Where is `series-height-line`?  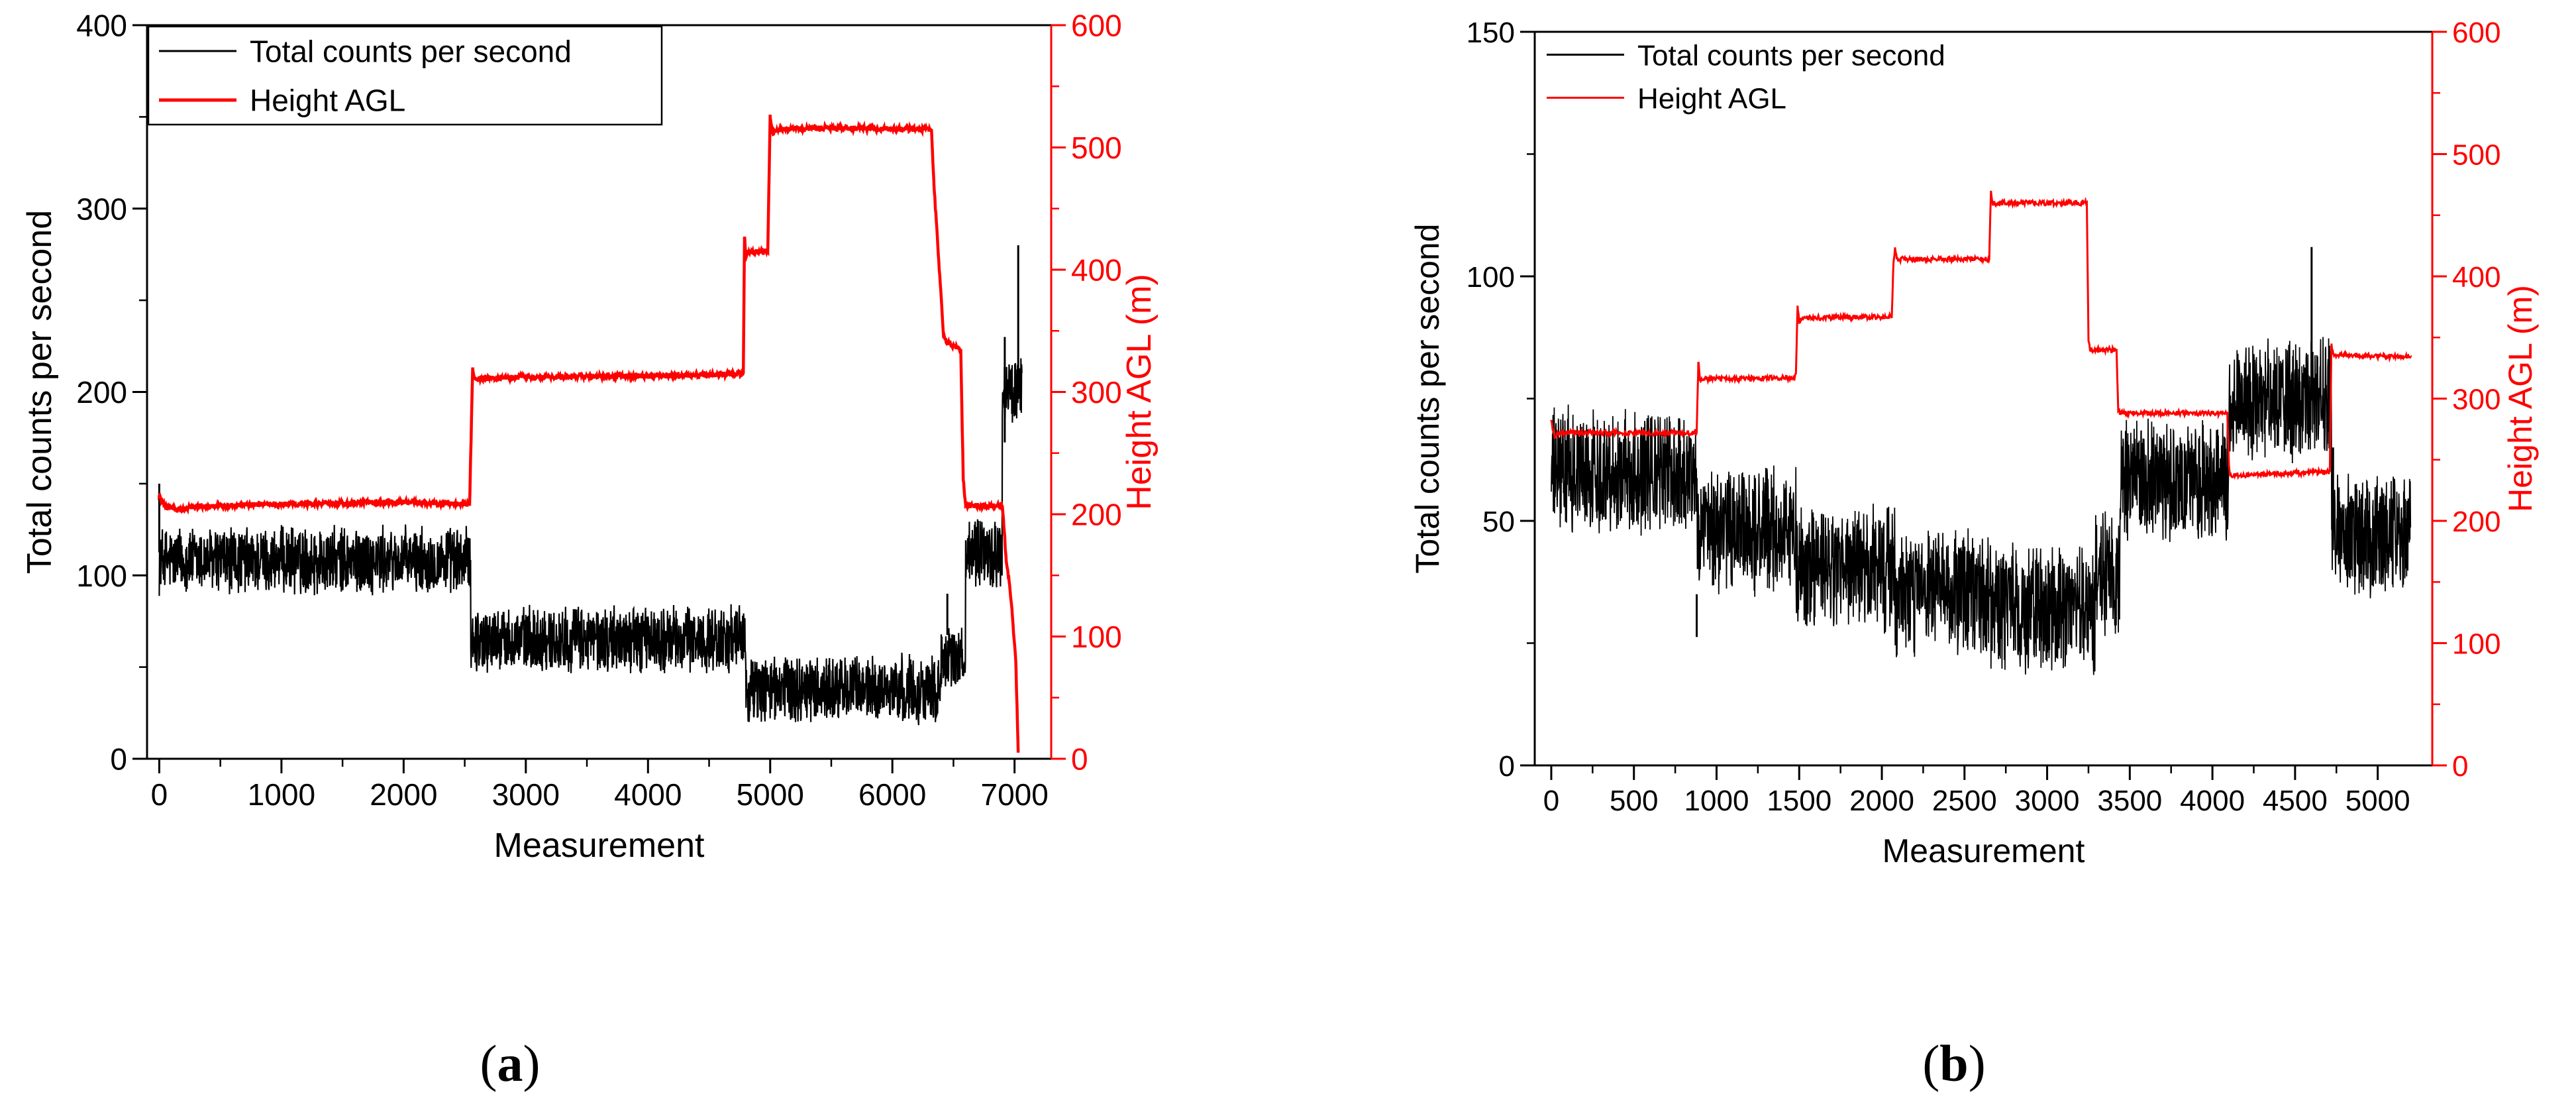
series-height-line is located at coordinates (1981, 335).